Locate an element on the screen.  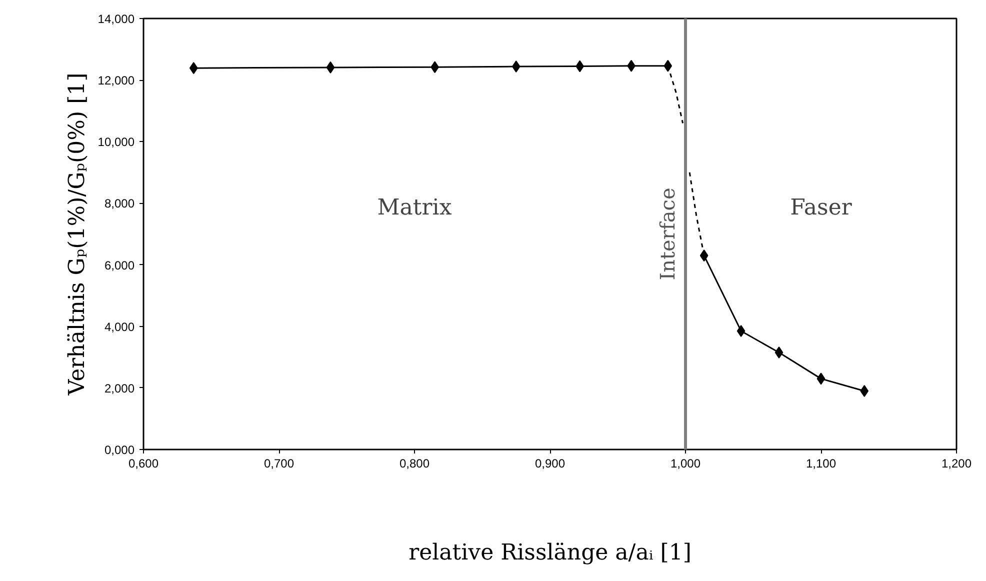
x-axis-title: relative Risslänge a/aᵢ [1] is located at coordinates (550, 553).